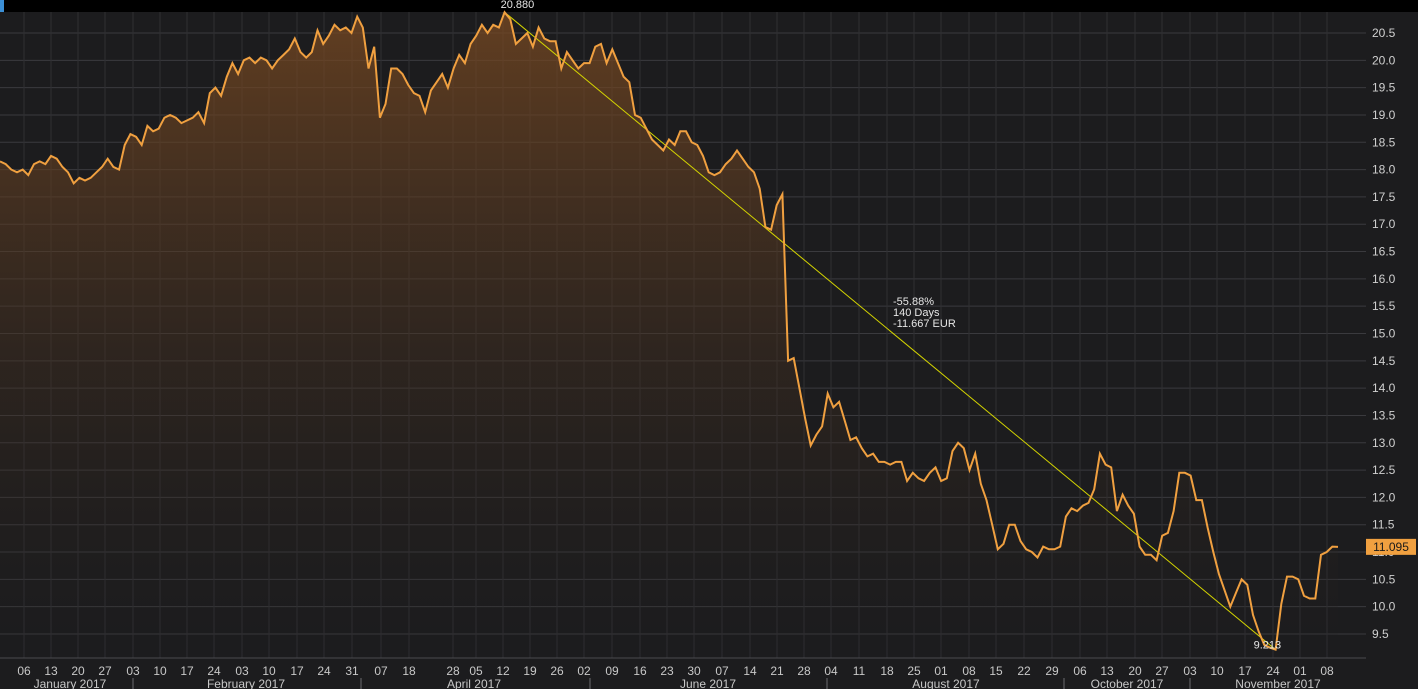 The height and width of the screenshot is (689, 1418). I want to click on y-tick-label: 9.5, so click(1380, 634).